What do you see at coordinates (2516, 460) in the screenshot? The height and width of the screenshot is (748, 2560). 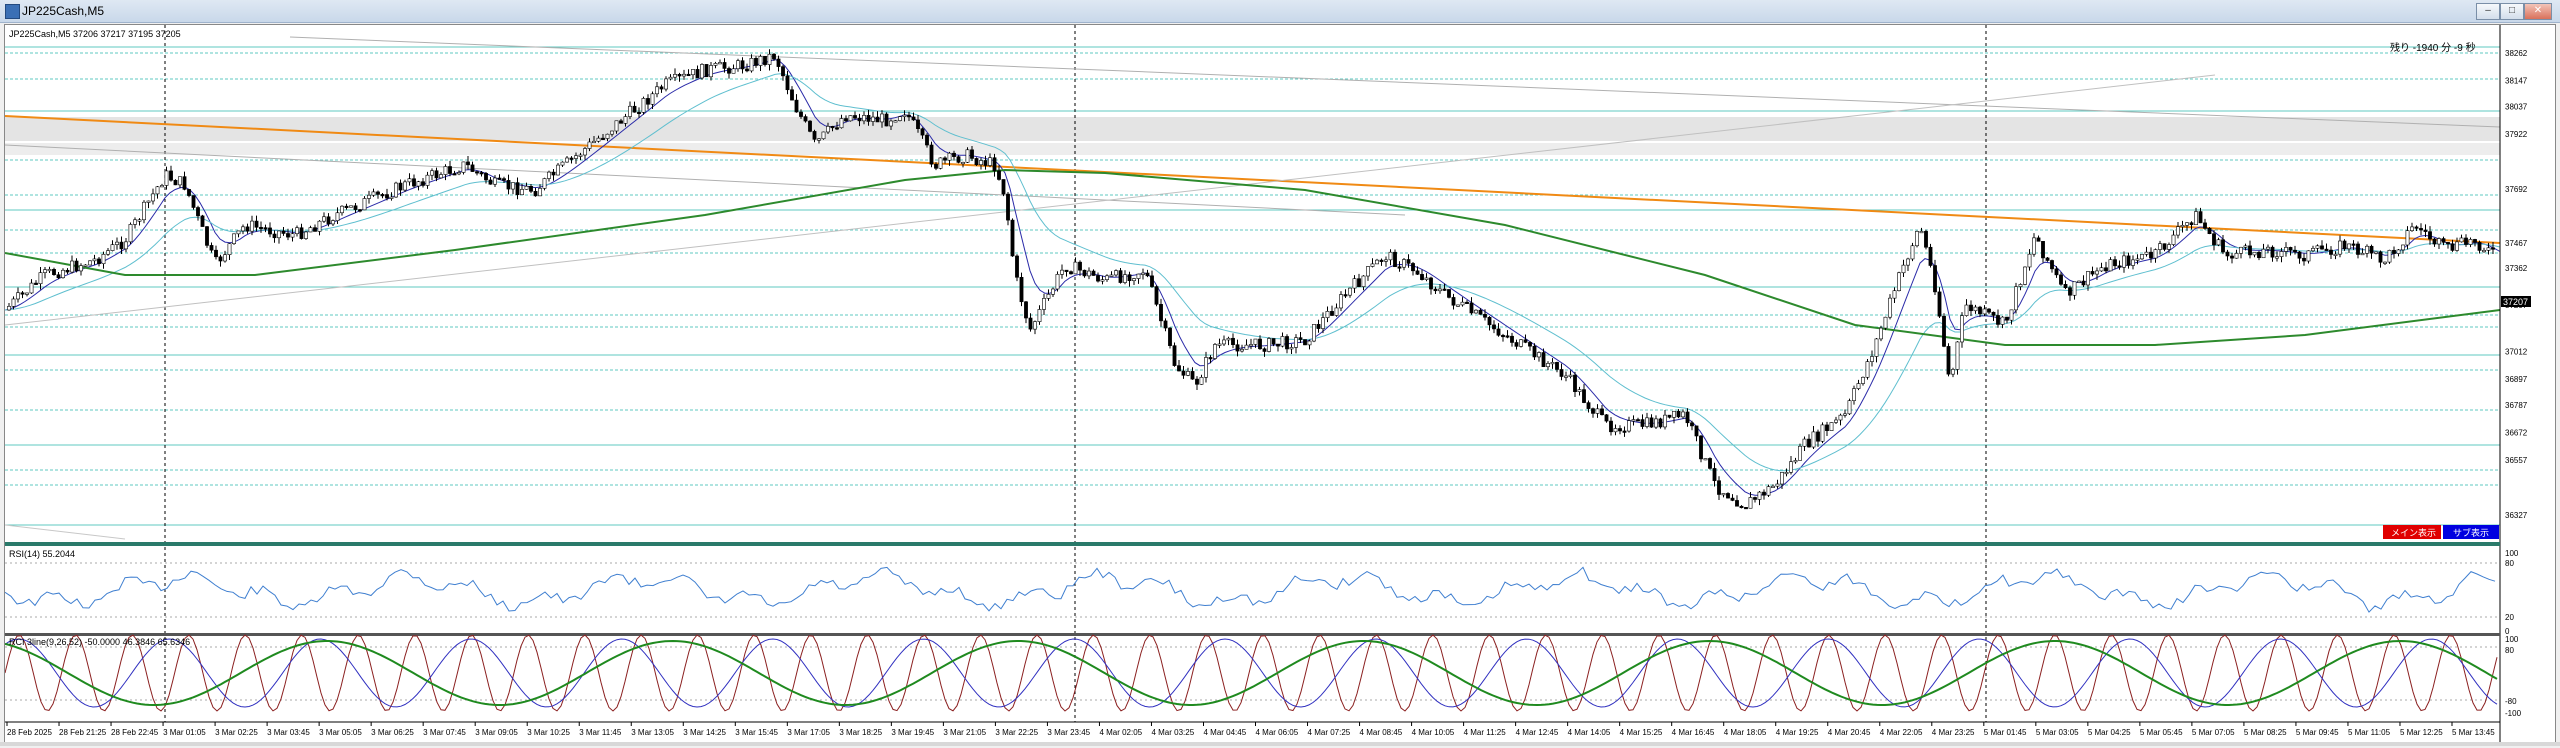 I see `price-tick-label: 36557` at bounding box center [2516, 460].